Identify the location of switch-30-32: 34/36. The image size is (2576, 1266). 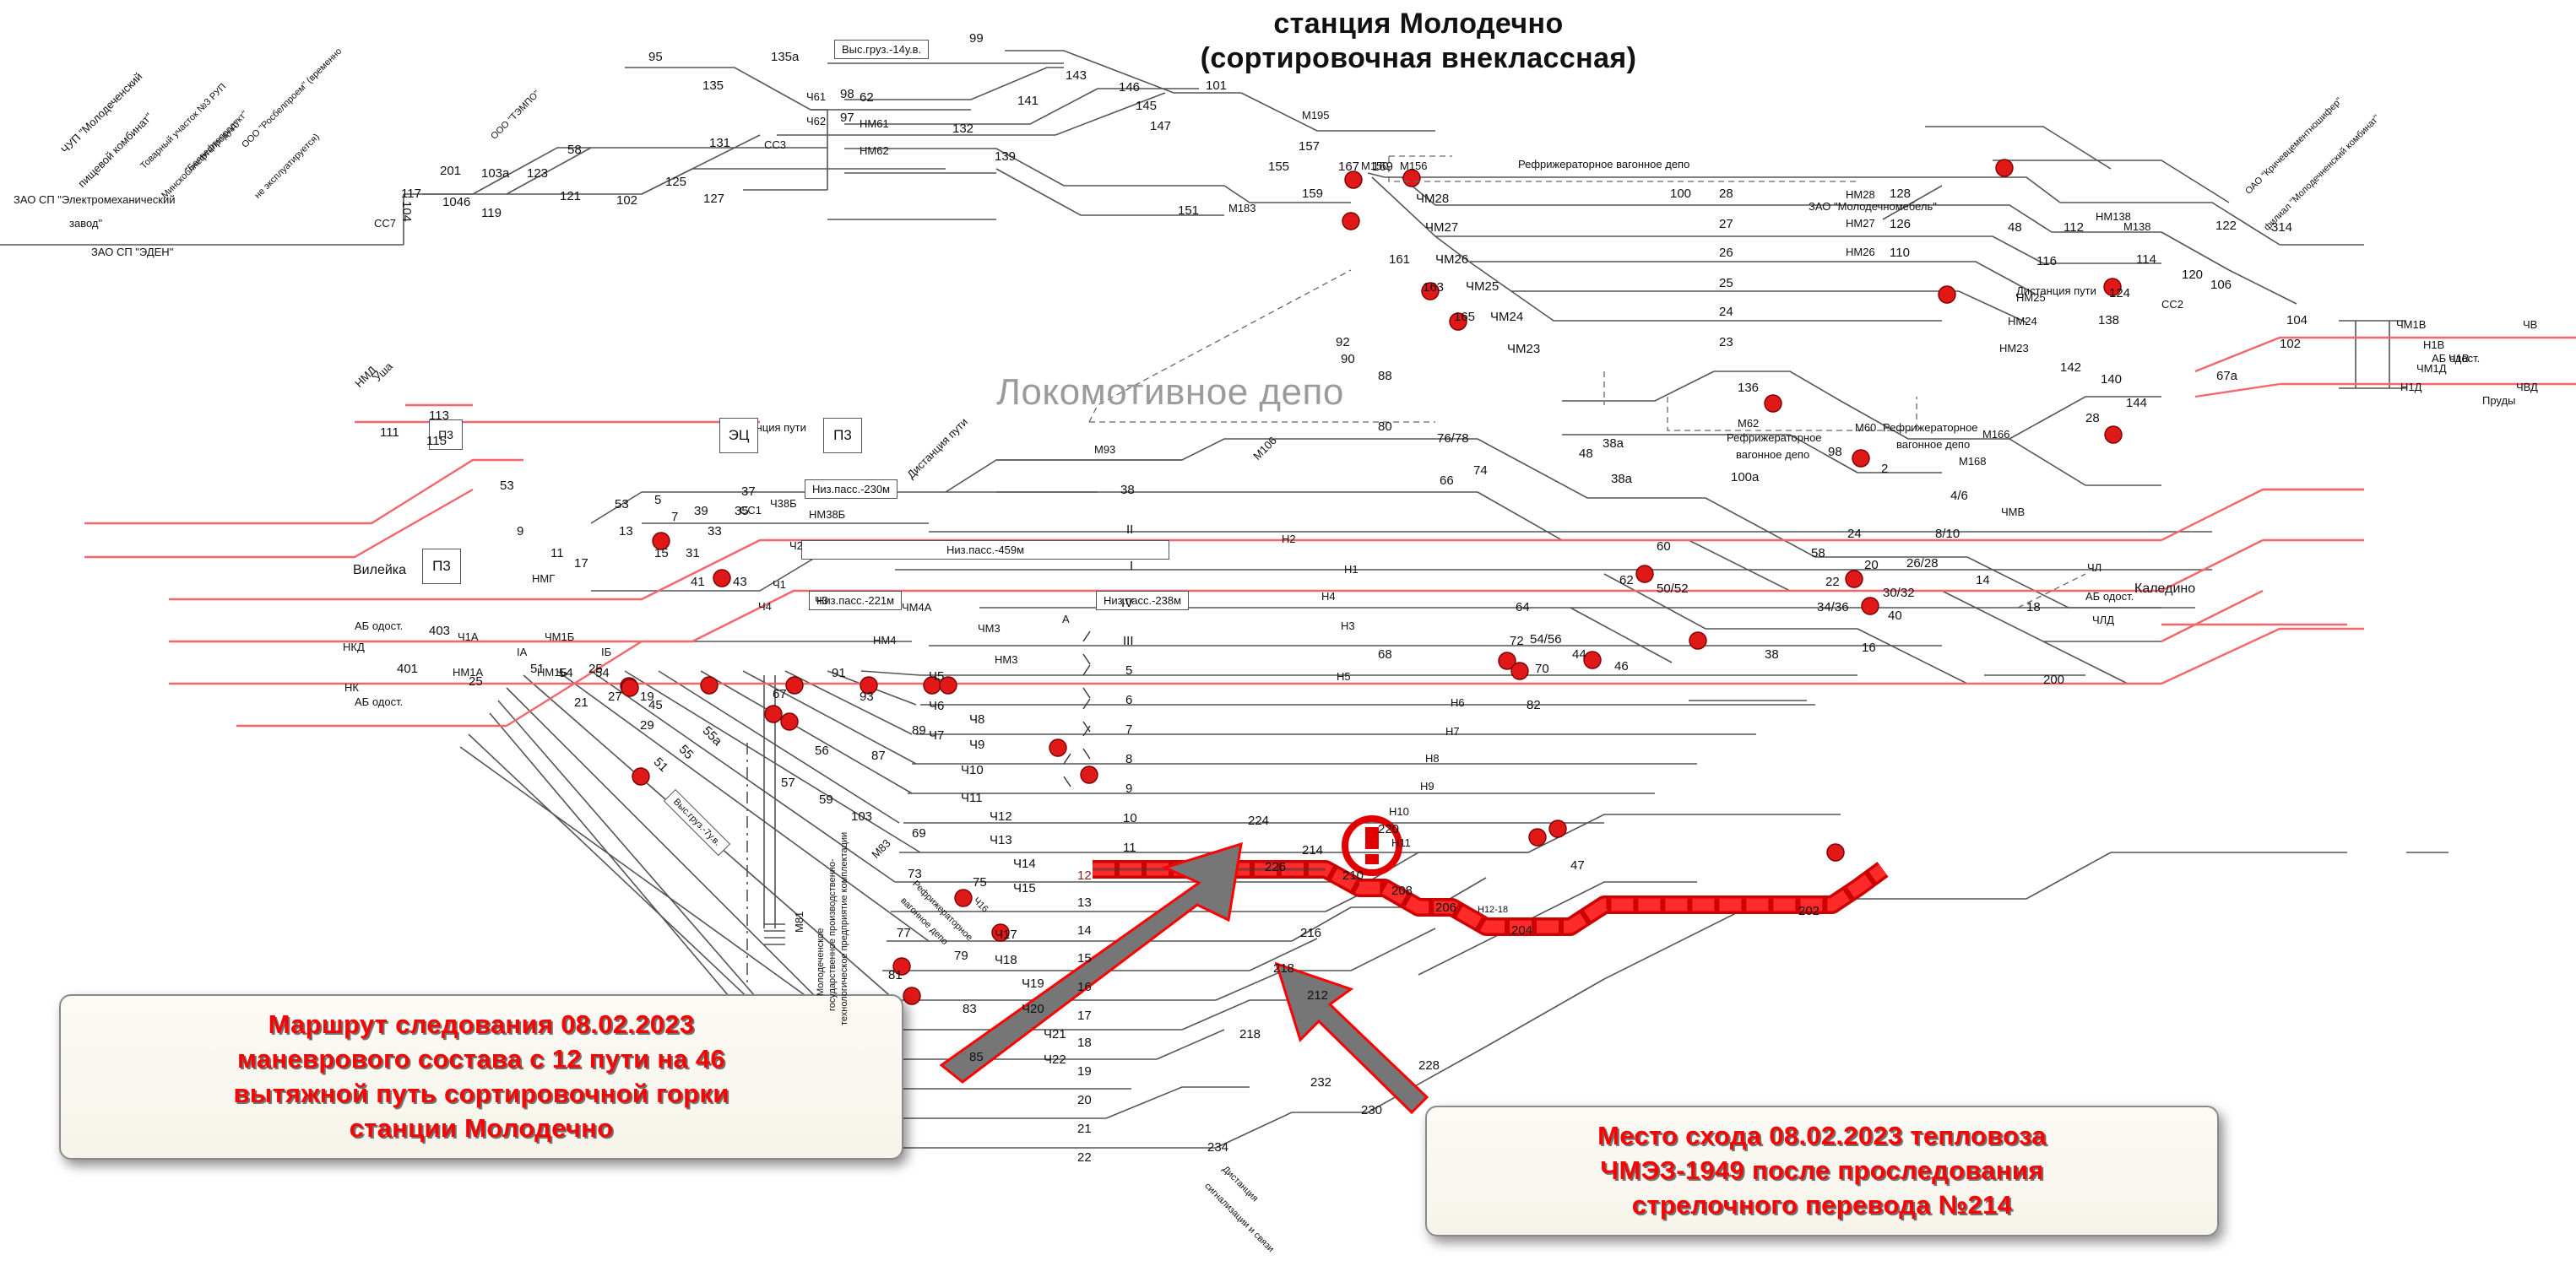
(1833, 607).